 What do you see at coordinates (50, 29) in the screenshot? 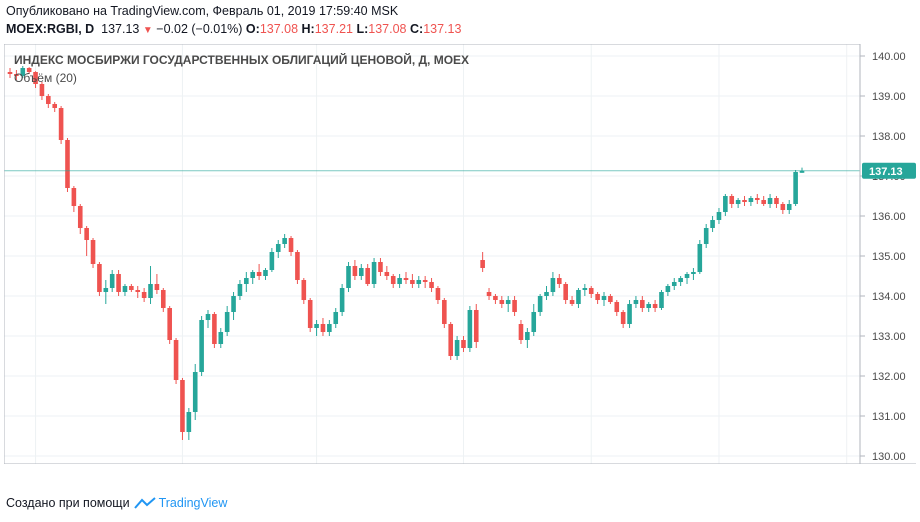
I see `symbol-label: MOEX:RGBI, D` at bounding box center [50, 29].